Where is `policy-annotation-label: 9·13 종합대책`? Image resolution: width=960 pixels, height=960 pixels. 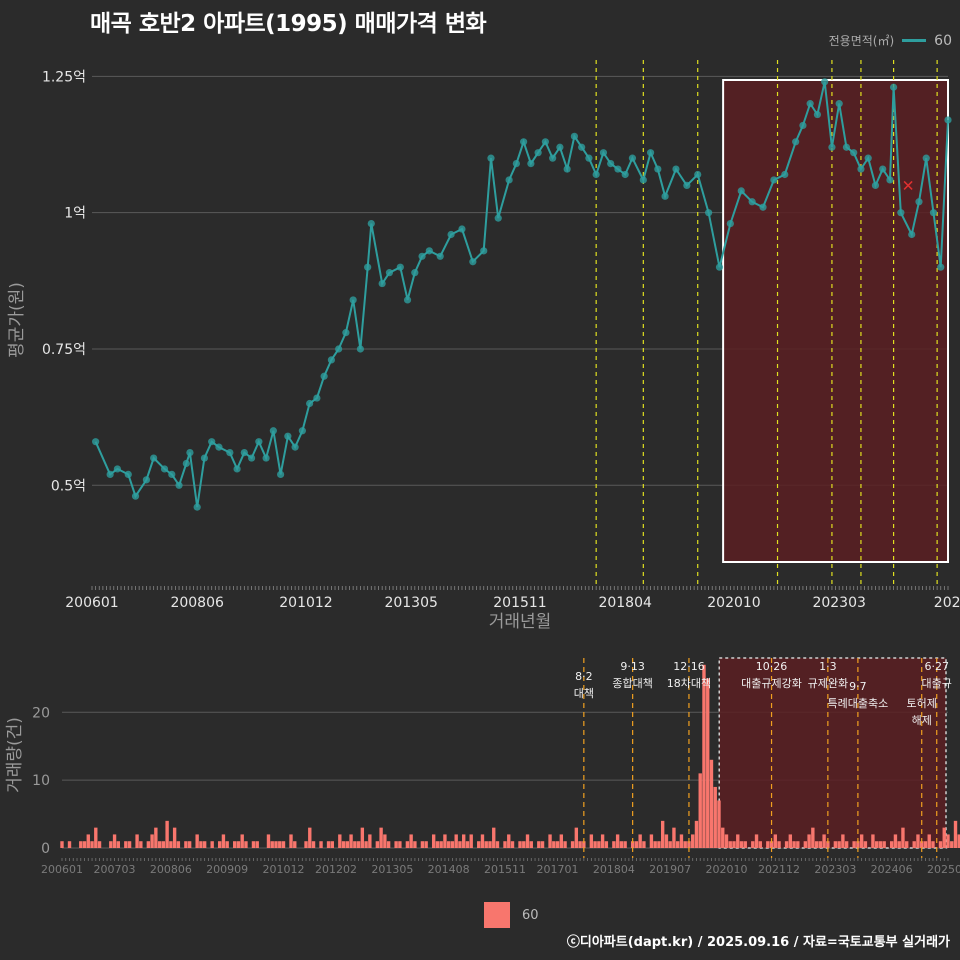 policy-annotation-label: 9·13 종합대책 is located at coordinates (632, 675).